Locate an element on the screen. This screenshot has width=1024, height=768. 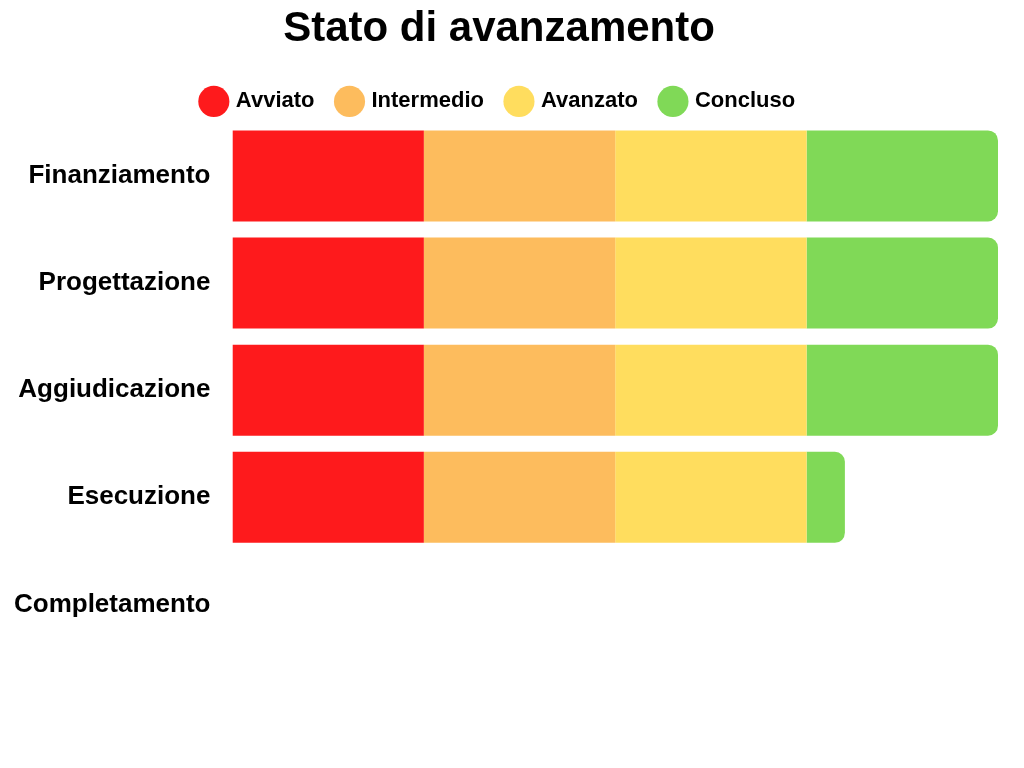
y-tick-label: Aggiudicazione is located at coordinates (114, 388).